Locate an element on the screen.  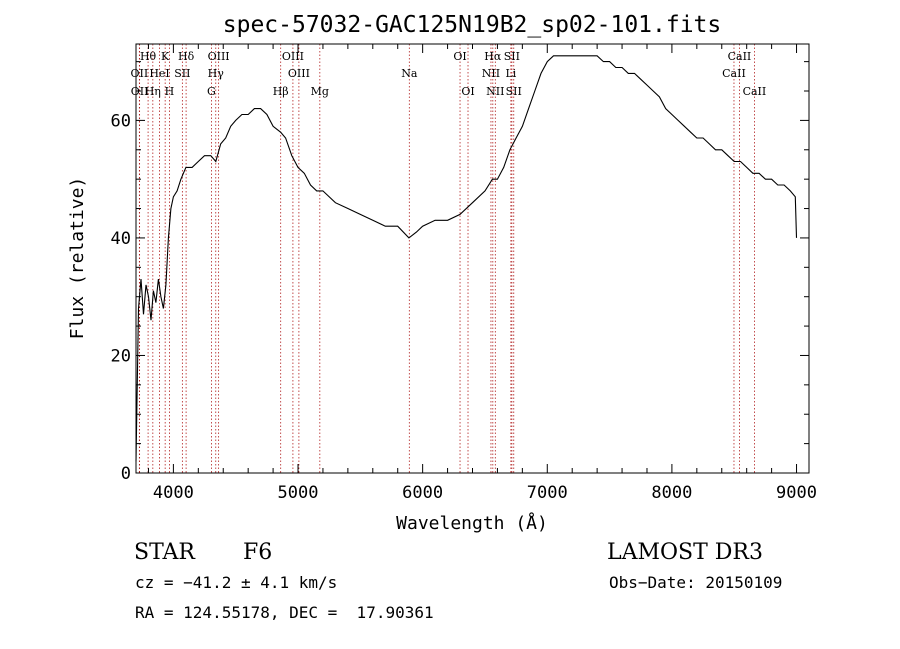
spectral-line-label: Hα is located at coordinates (493, 56).